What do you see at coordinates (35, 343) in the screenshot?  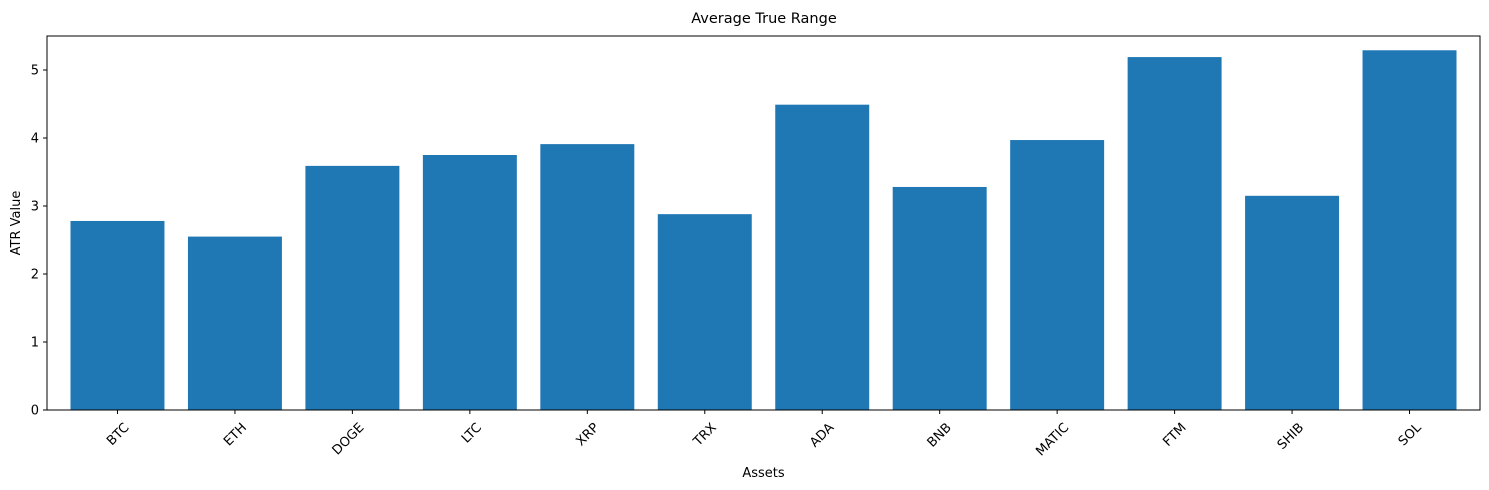 I see `y-tick-label: 1` at bounding box center [35, 343].